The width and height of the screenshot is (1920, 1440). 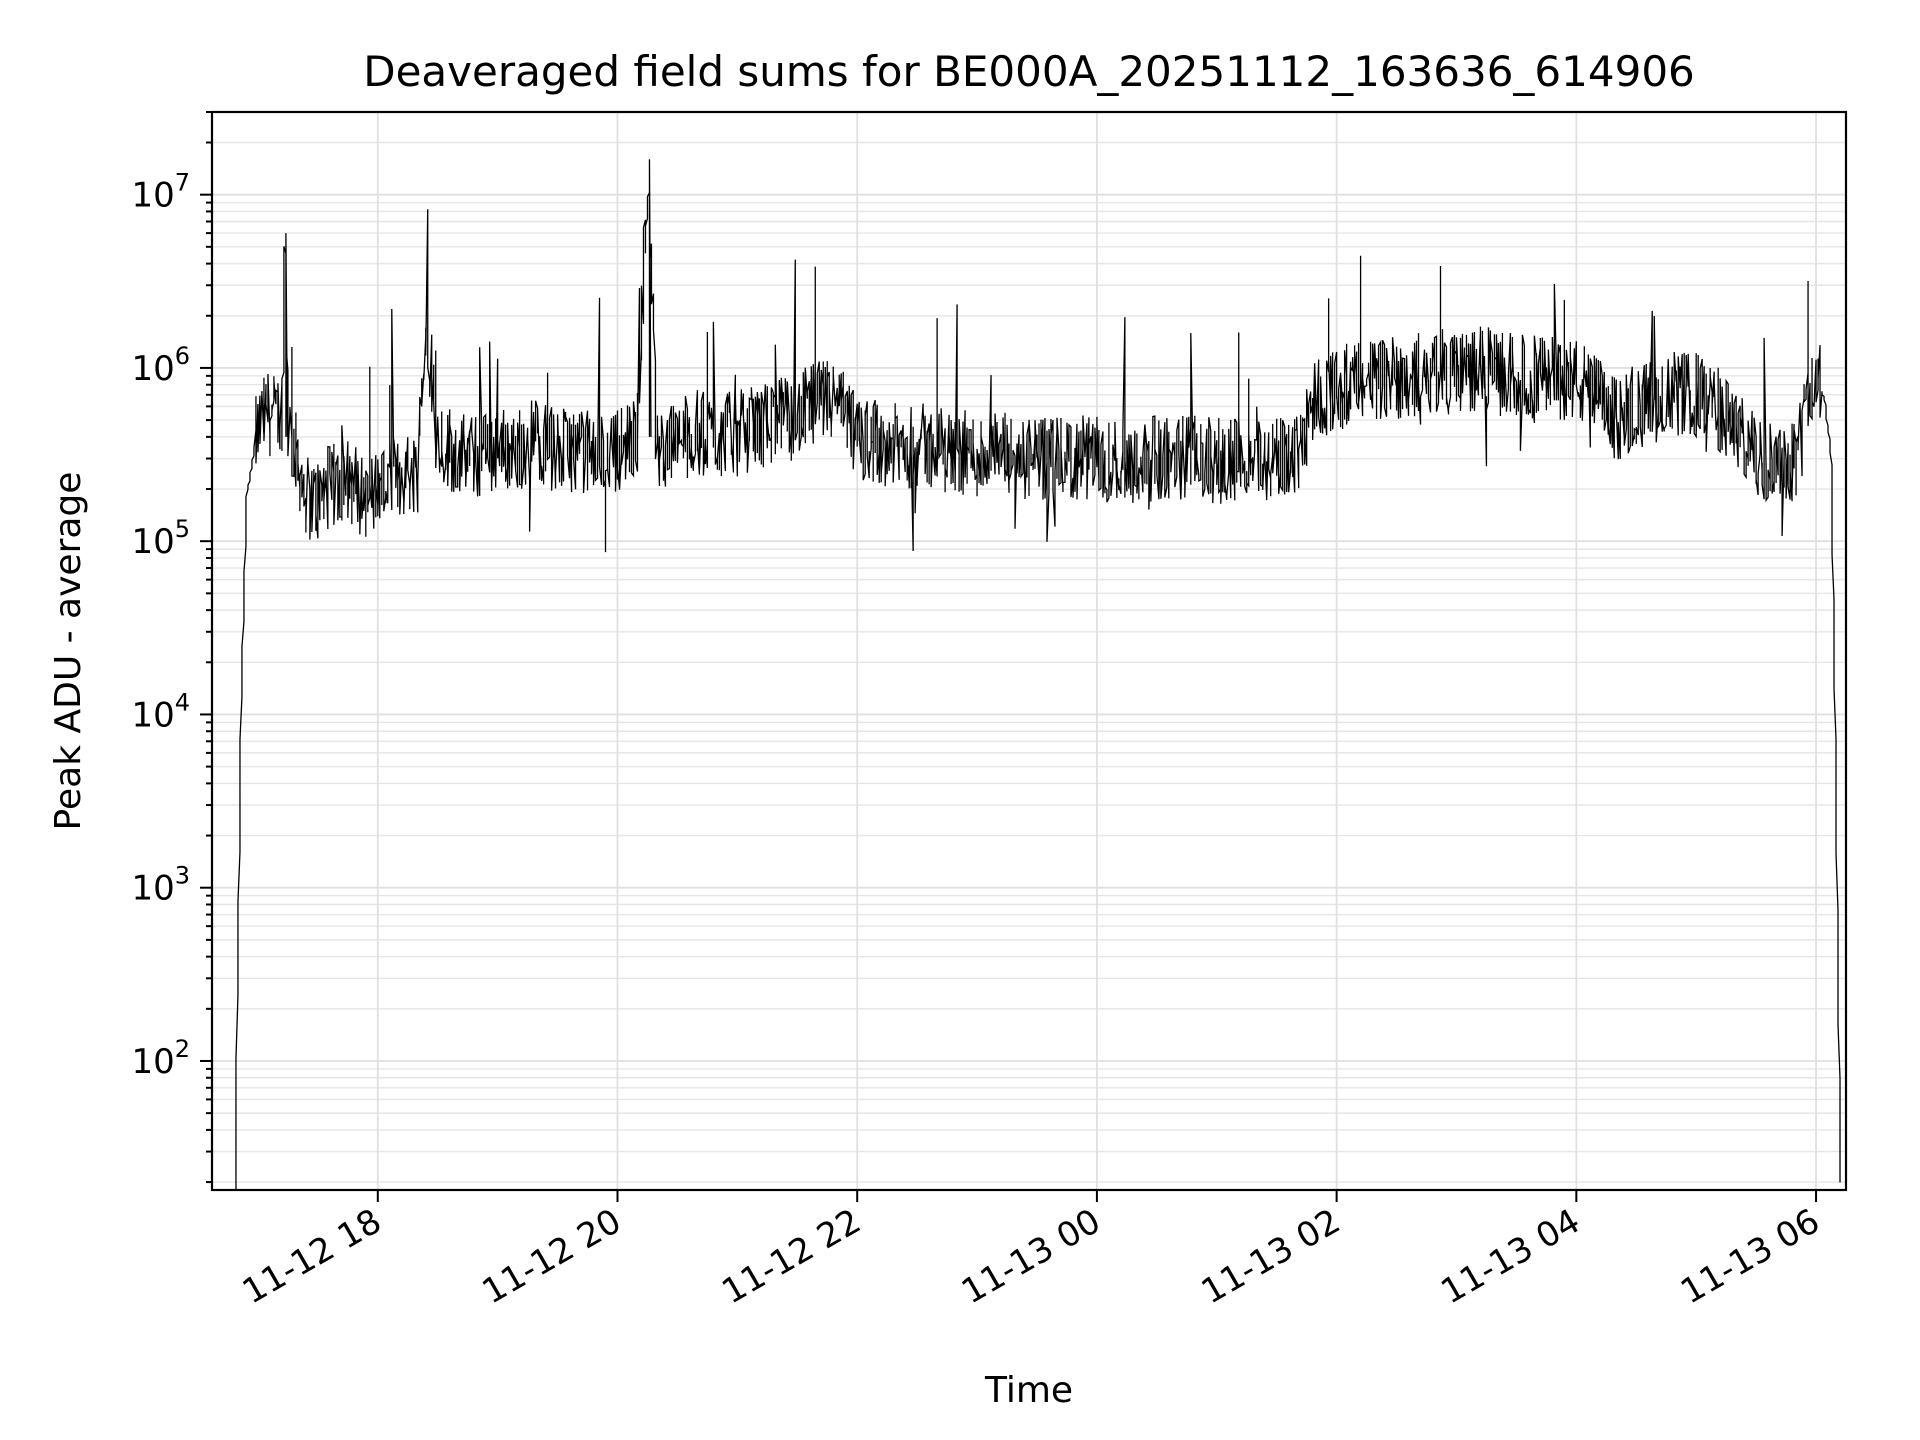 I want to click on y-tick-label: 10⁴, so click(x=160, y=711).